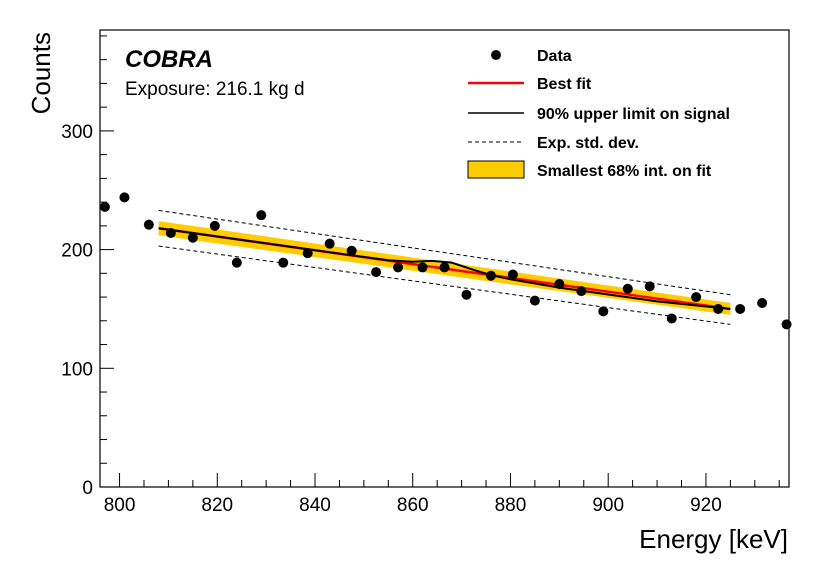 This screenshot has height=579, width=830. Describe the element at coordinates (77, 132) in the screenshot. I see `y-tick-label: 300` at that location.